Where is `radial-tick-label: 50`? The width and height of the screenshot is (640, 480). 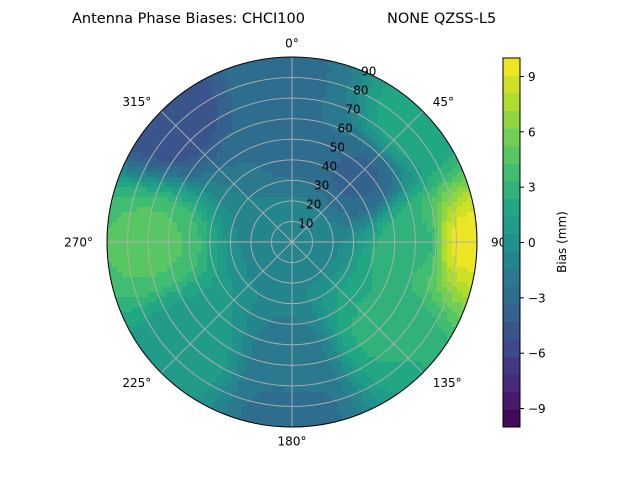
radial-tick-label: 50 is located at coordinates (337, 148).